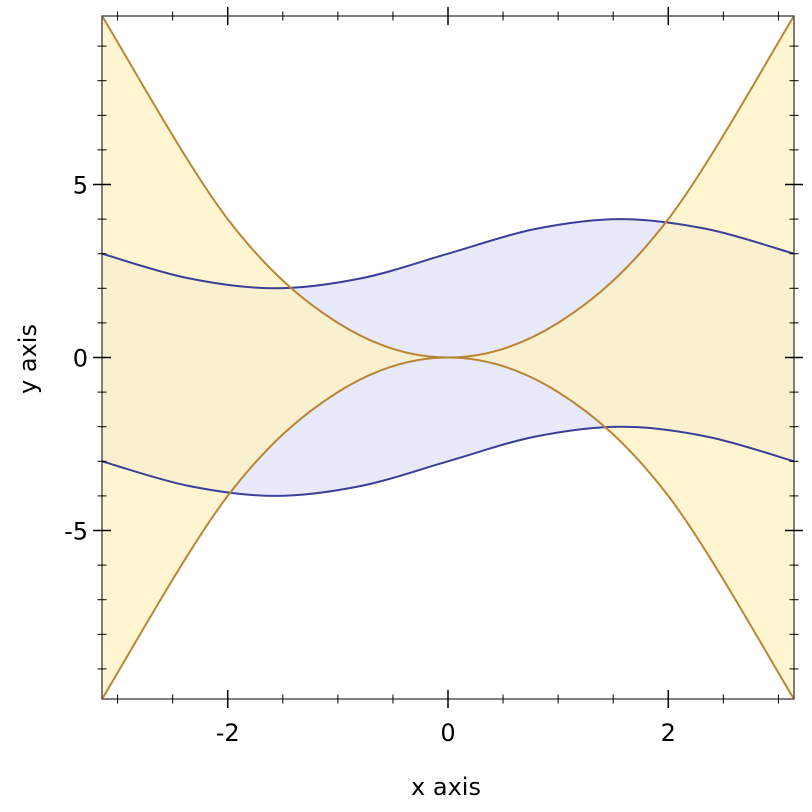  I want to click on y-tick-label: 5, so click(80, 185).